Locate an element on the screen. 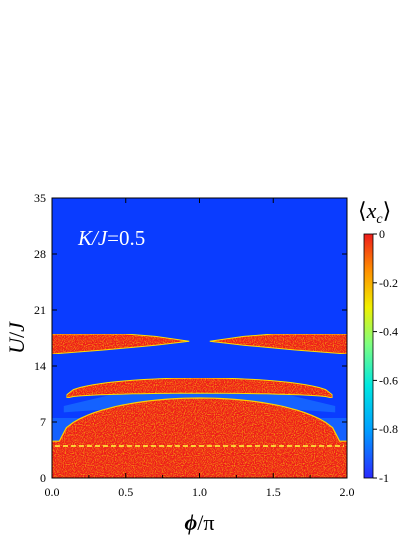 This screenshot has height=537, width=415. x-tick-label: 1.0 is located at coordinates (199, 492).